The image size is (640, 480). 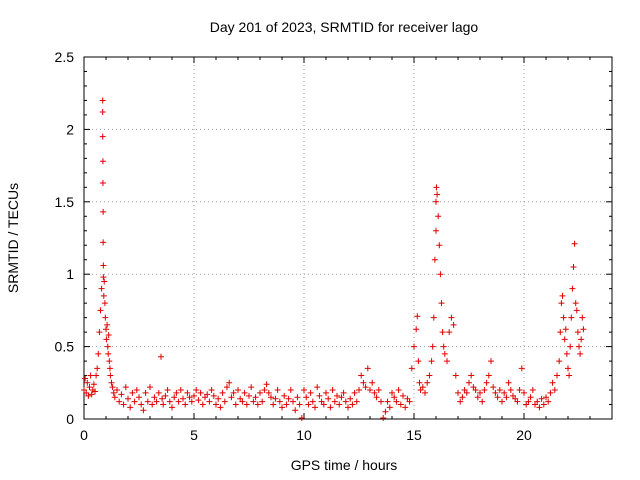 I want to click on x-tick-labels: 0 5 10 15 20, so click(x=306, y=435).